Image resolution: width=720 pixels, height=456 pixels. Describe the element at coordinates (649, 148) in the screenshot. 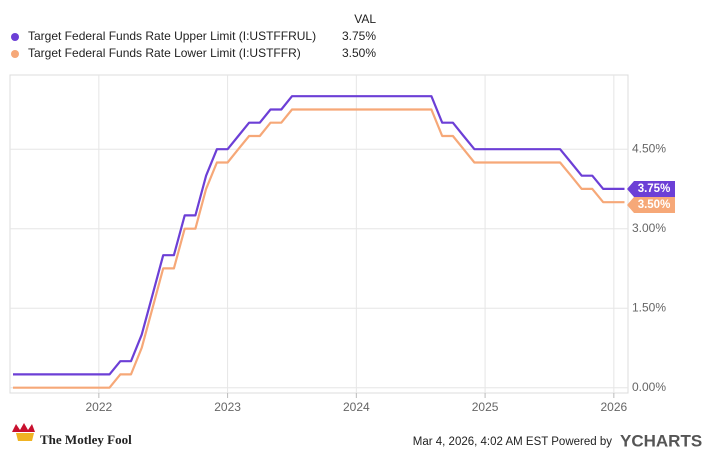

I see `y-tick-label: 4.50%` at that location.